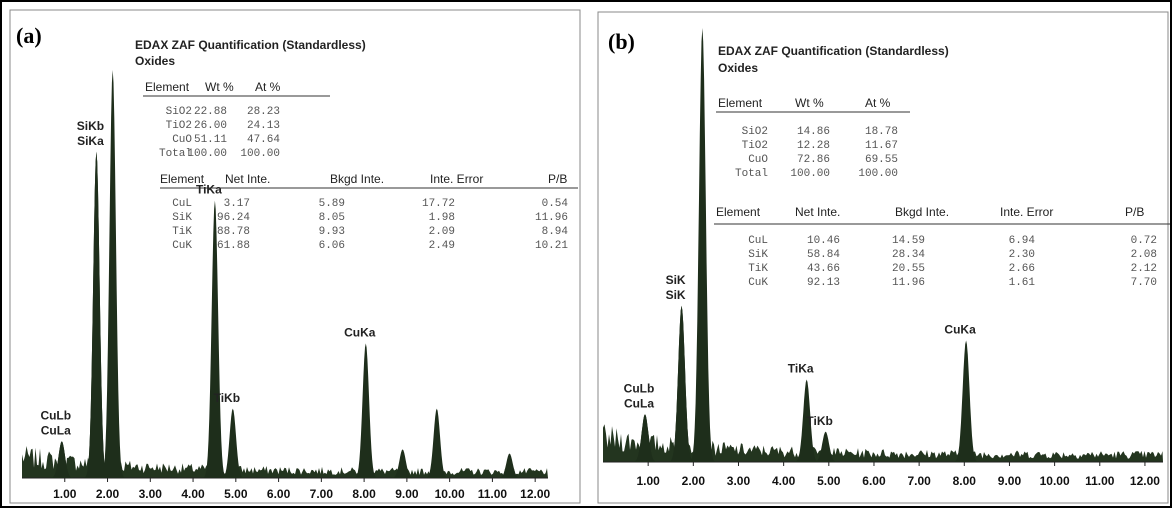  I want to click on table-cell: SiO2, so click(179, 112).